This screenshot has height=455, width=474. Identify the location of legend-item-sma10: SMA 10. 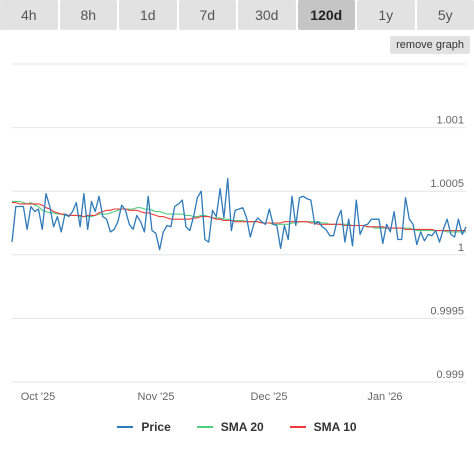
(323, 427).